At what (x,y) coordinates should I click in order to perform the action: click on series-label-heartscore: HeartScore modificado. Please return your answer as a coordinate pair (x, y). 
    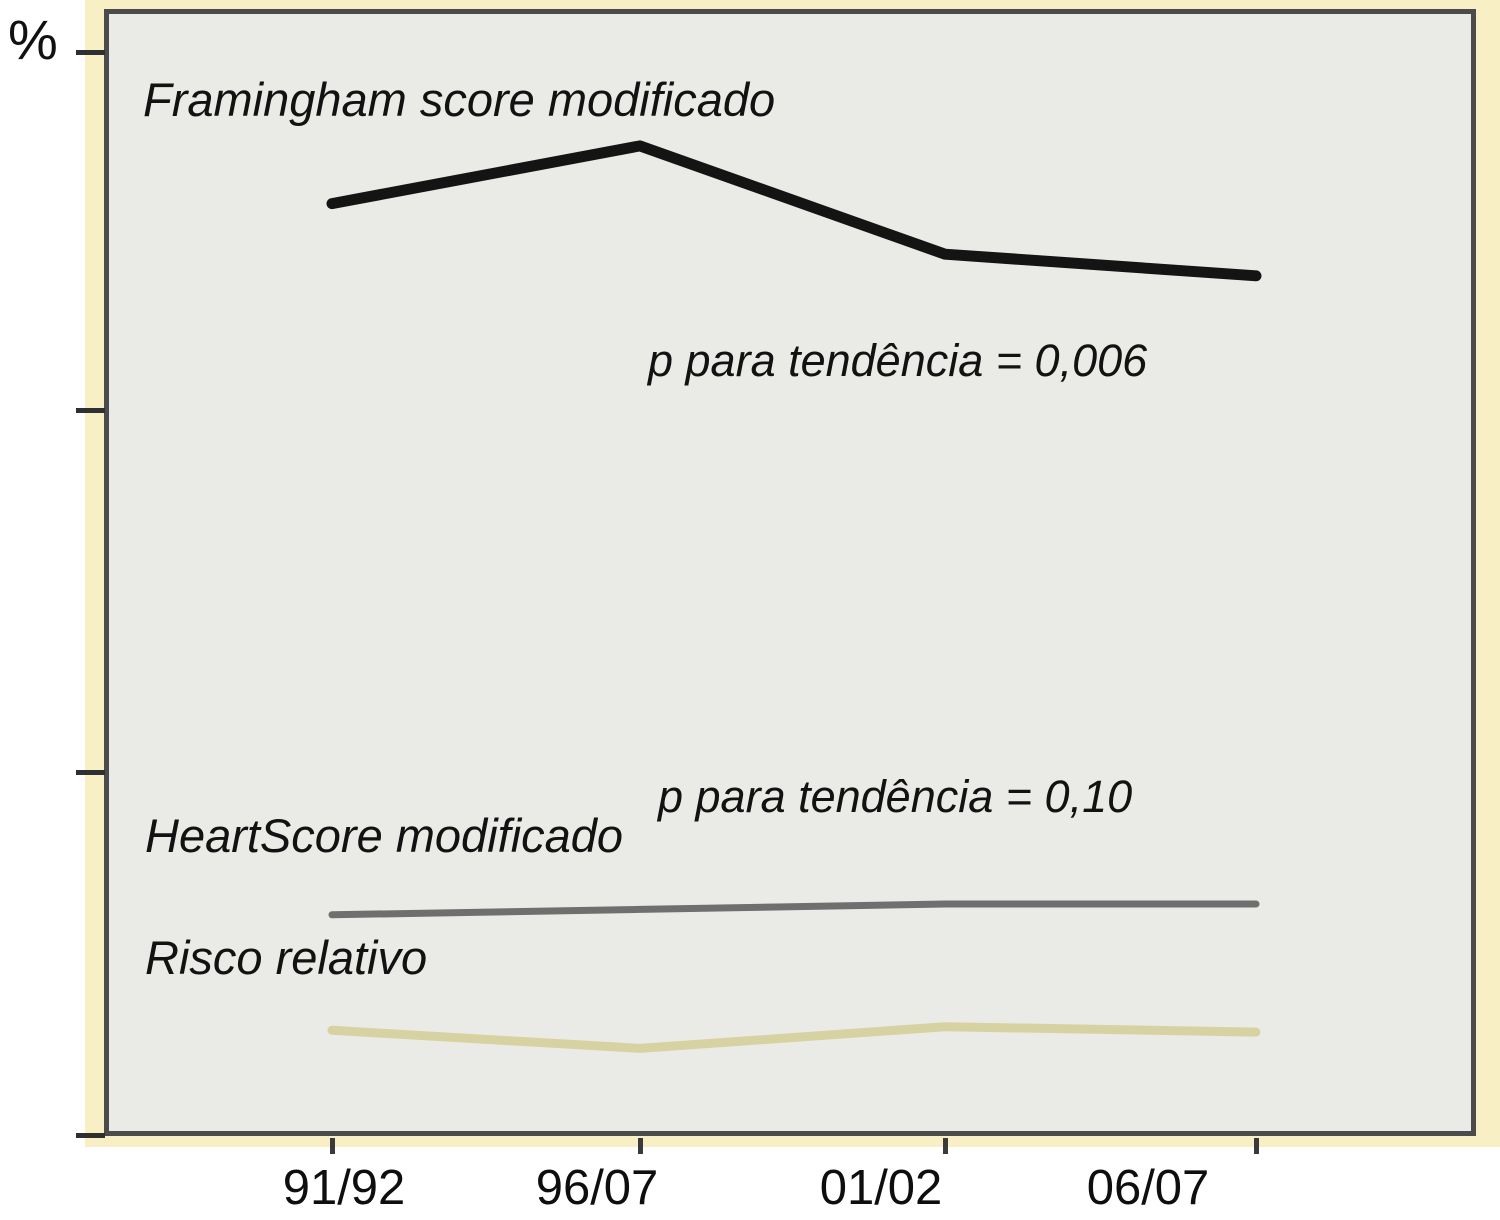
    Looking at the image, I should click on (384, 835).